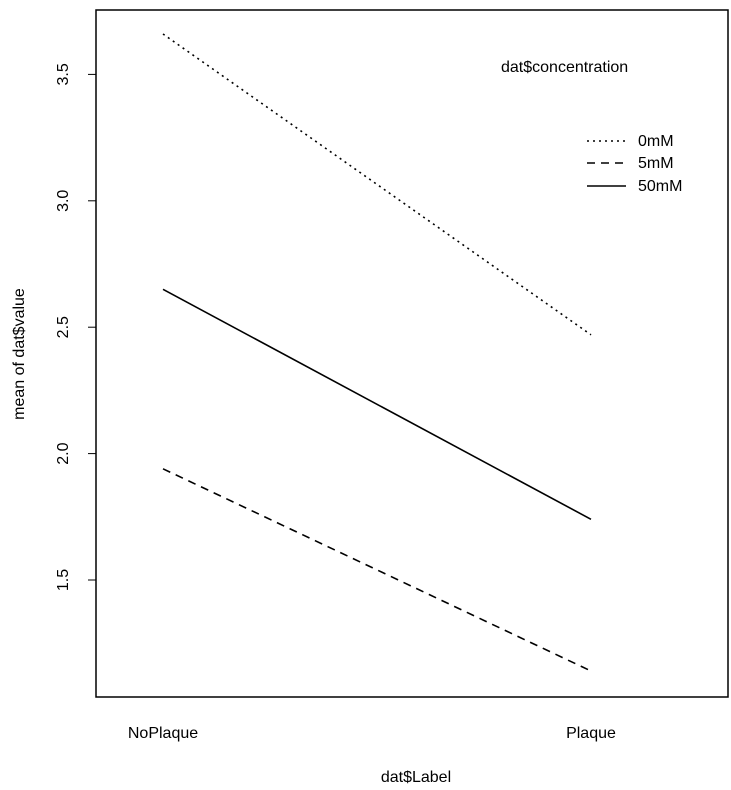  Describe the element at coordinates (63, 453) in the screenshot. I see `y-tick-label-1: 2.0` at that location.